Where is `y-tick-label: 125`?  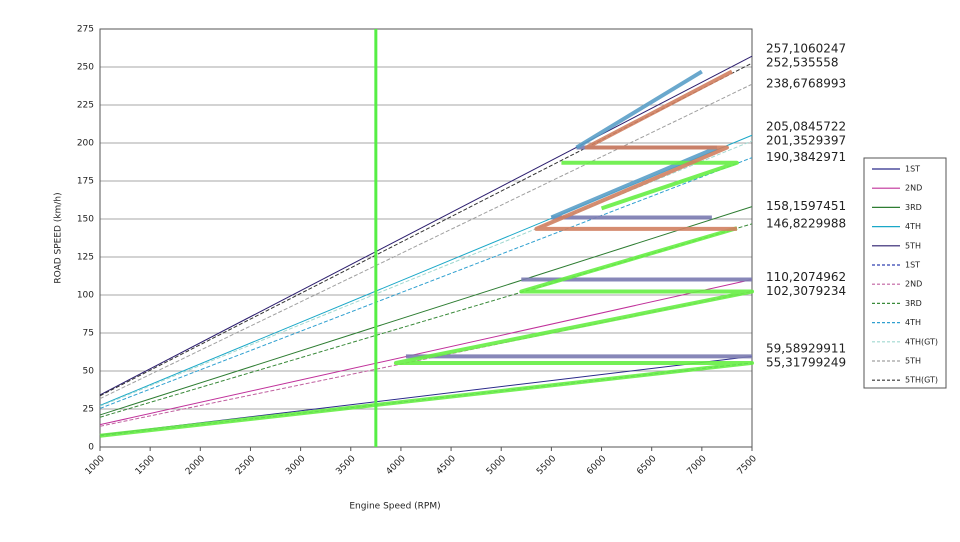 y-tick-label: 125 is located at coordinates (85, 258).